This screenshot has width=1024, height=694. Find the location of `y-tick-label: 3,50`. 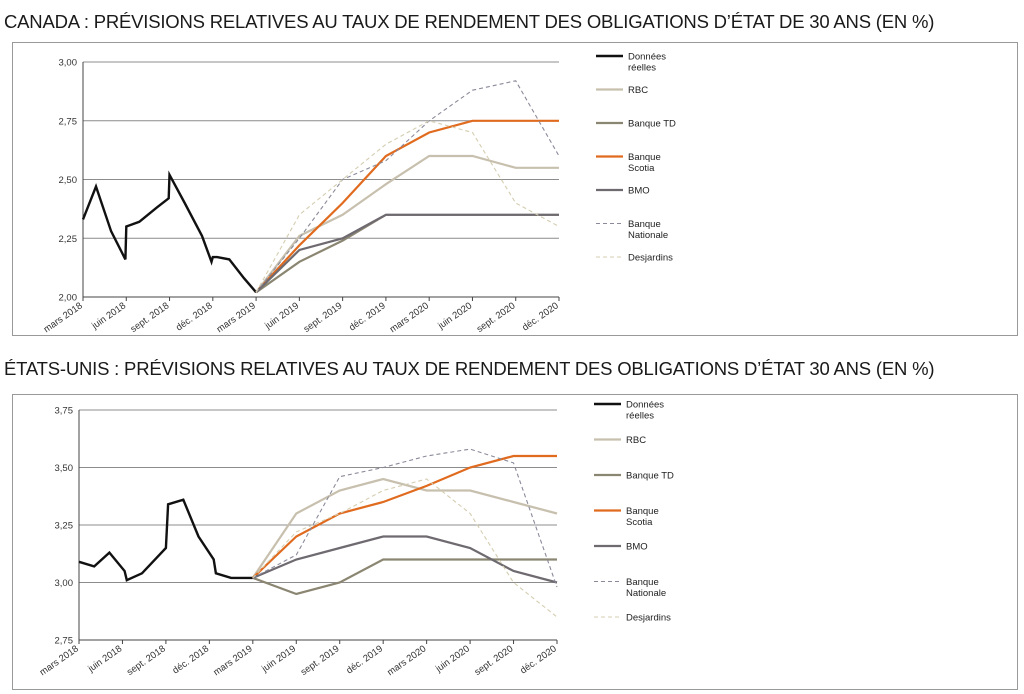

y-tick-label: 3,50 is located at coordinates (64, 468).